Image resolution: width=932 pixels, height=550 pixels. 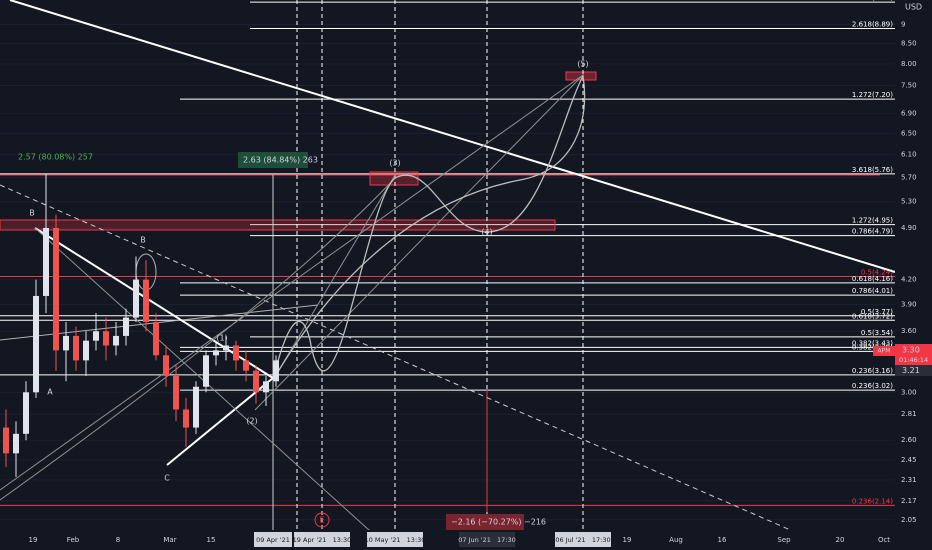 What do you see at coordinates (872, 347) in the screenshot?
I see `fib-label: 0.382(3.39)` at bounding box center [872, 347].